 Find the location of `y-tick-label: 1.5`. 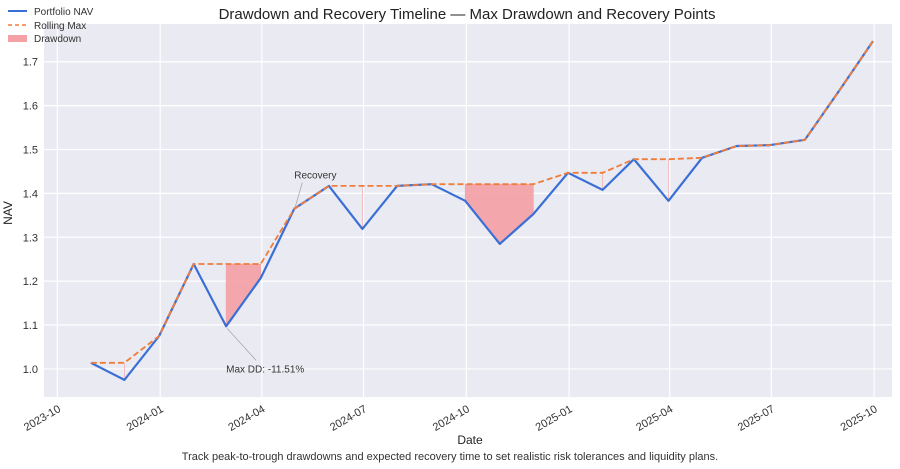

y-tick-label: 1.5 is located at coordinates (30, 151).